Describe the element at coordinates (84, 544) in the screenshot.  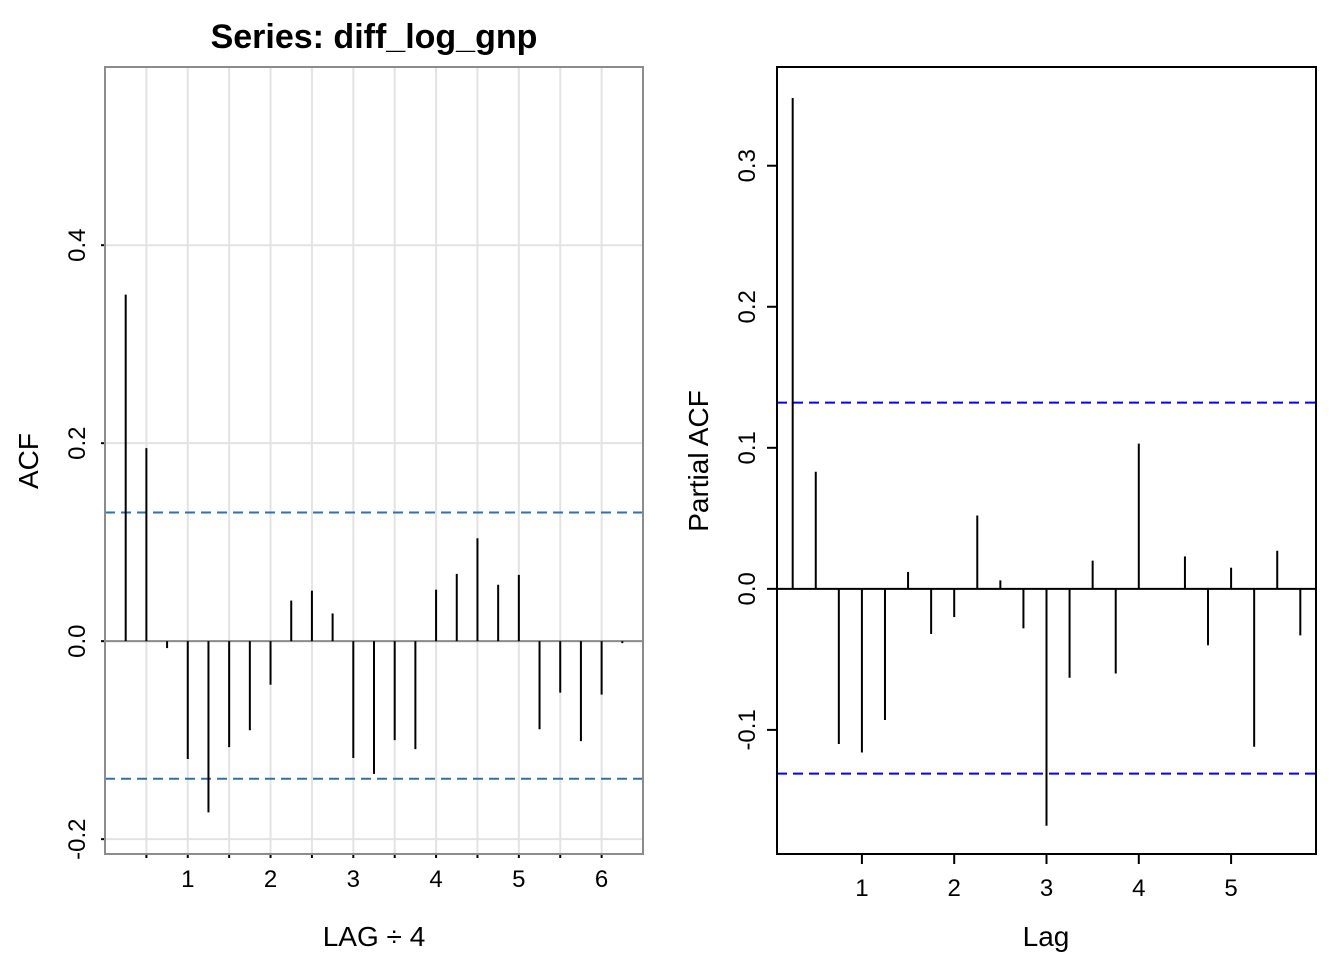
I see `acf-y-axis: -0.2 0.0 0.2 0.4` at that location.